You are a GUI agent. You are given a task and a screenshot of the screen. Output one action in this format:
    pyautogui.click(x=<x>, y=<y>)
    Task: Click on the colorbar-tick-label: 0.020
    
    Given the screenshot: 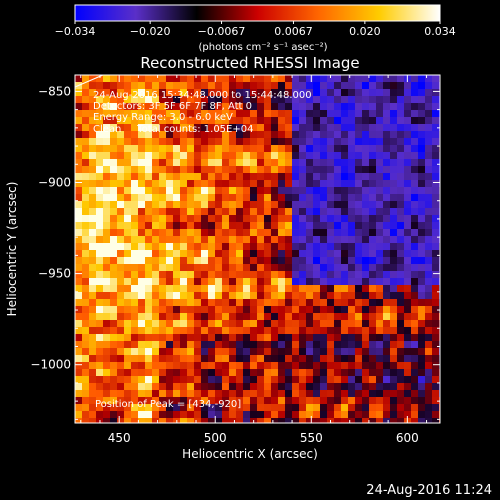 What is the action you would take?
    pyautogui.click(x=365, y=31)
    